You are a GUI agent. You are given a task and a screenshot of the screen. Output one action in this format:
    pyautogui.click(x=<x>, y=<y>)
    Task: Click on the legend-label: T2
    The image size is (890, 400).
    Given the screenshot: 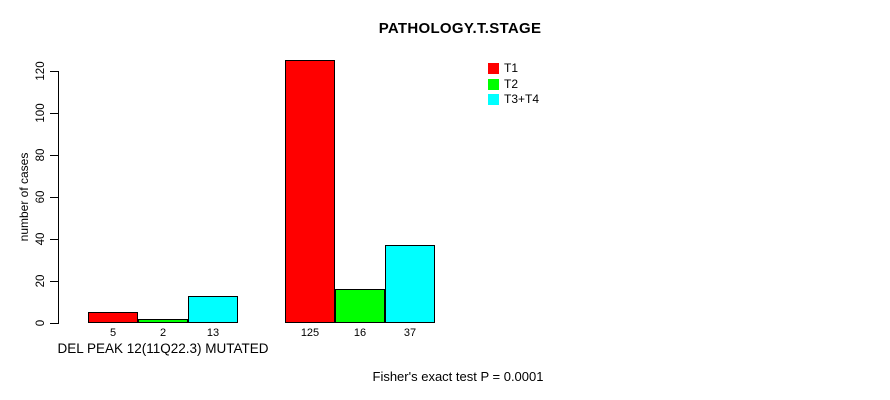 What is the action you would take?
    pyautogui.click(x=511, y=83)
    